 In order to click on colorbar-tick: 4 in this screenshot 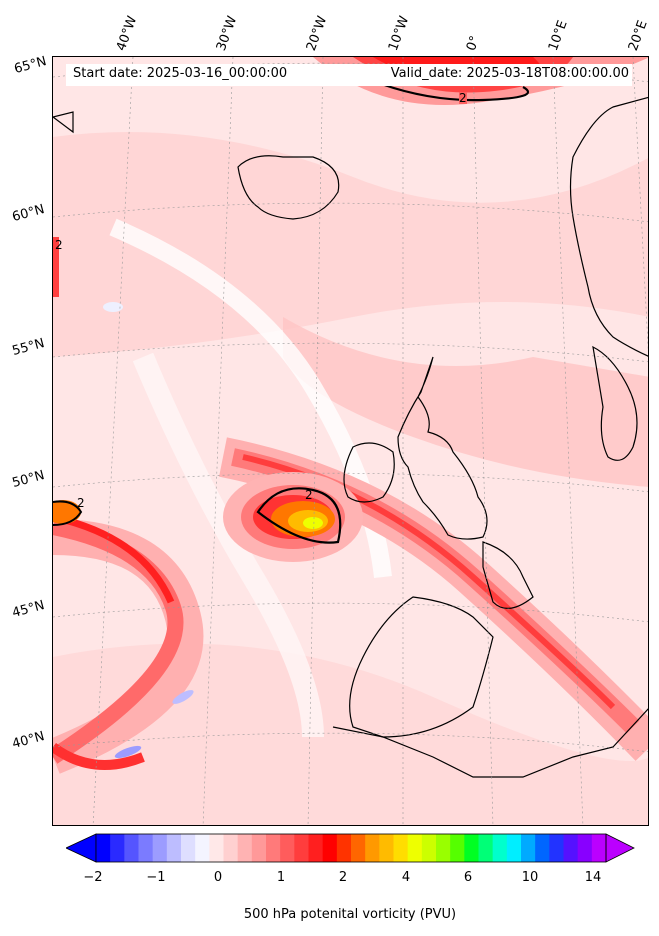, I will do `click(406, 877)`.